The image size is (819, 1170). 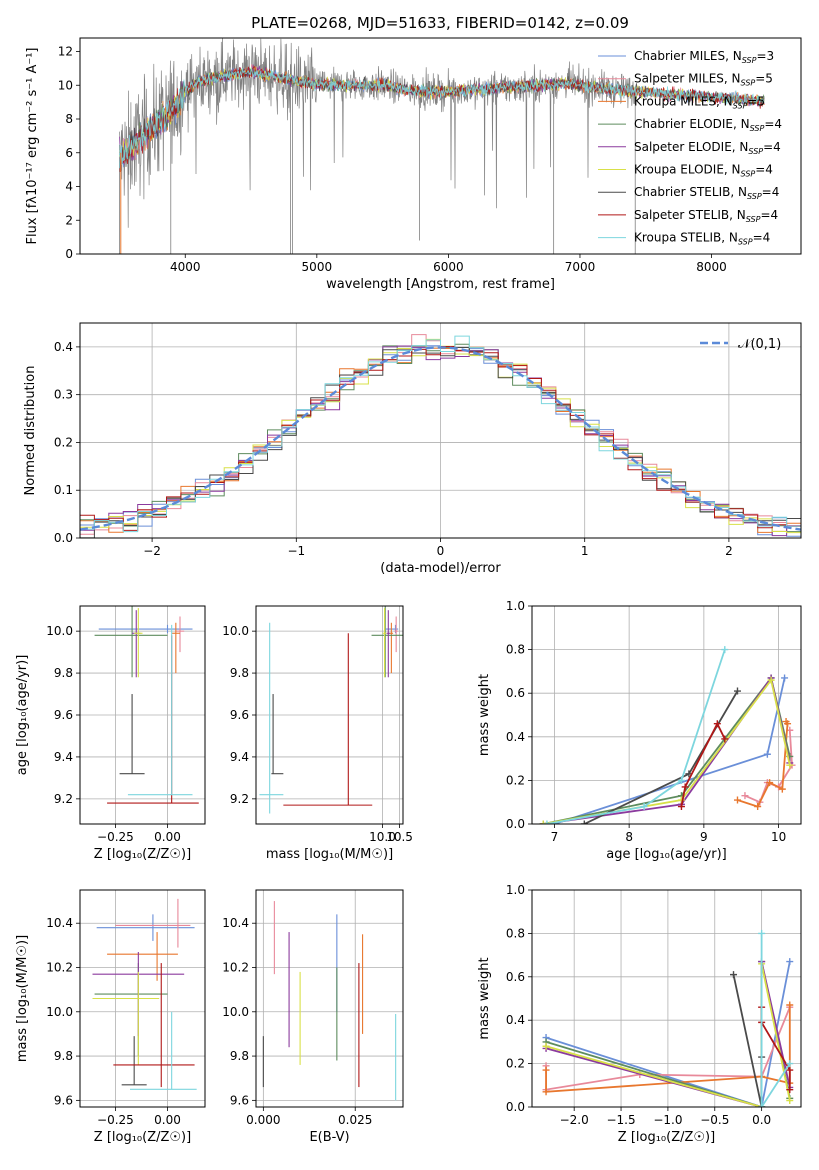 I want to click on data-spectrum-line, so click(x=377, y=133).